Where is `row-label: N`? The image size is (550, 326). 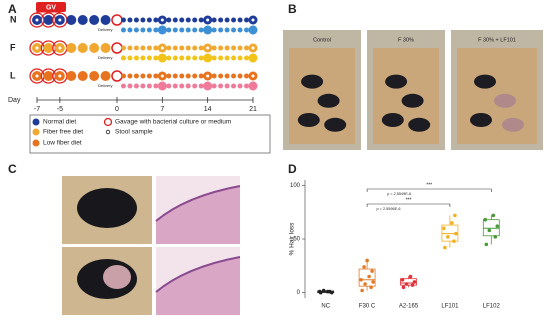 row-label: N is located at coordinates (13, 19).